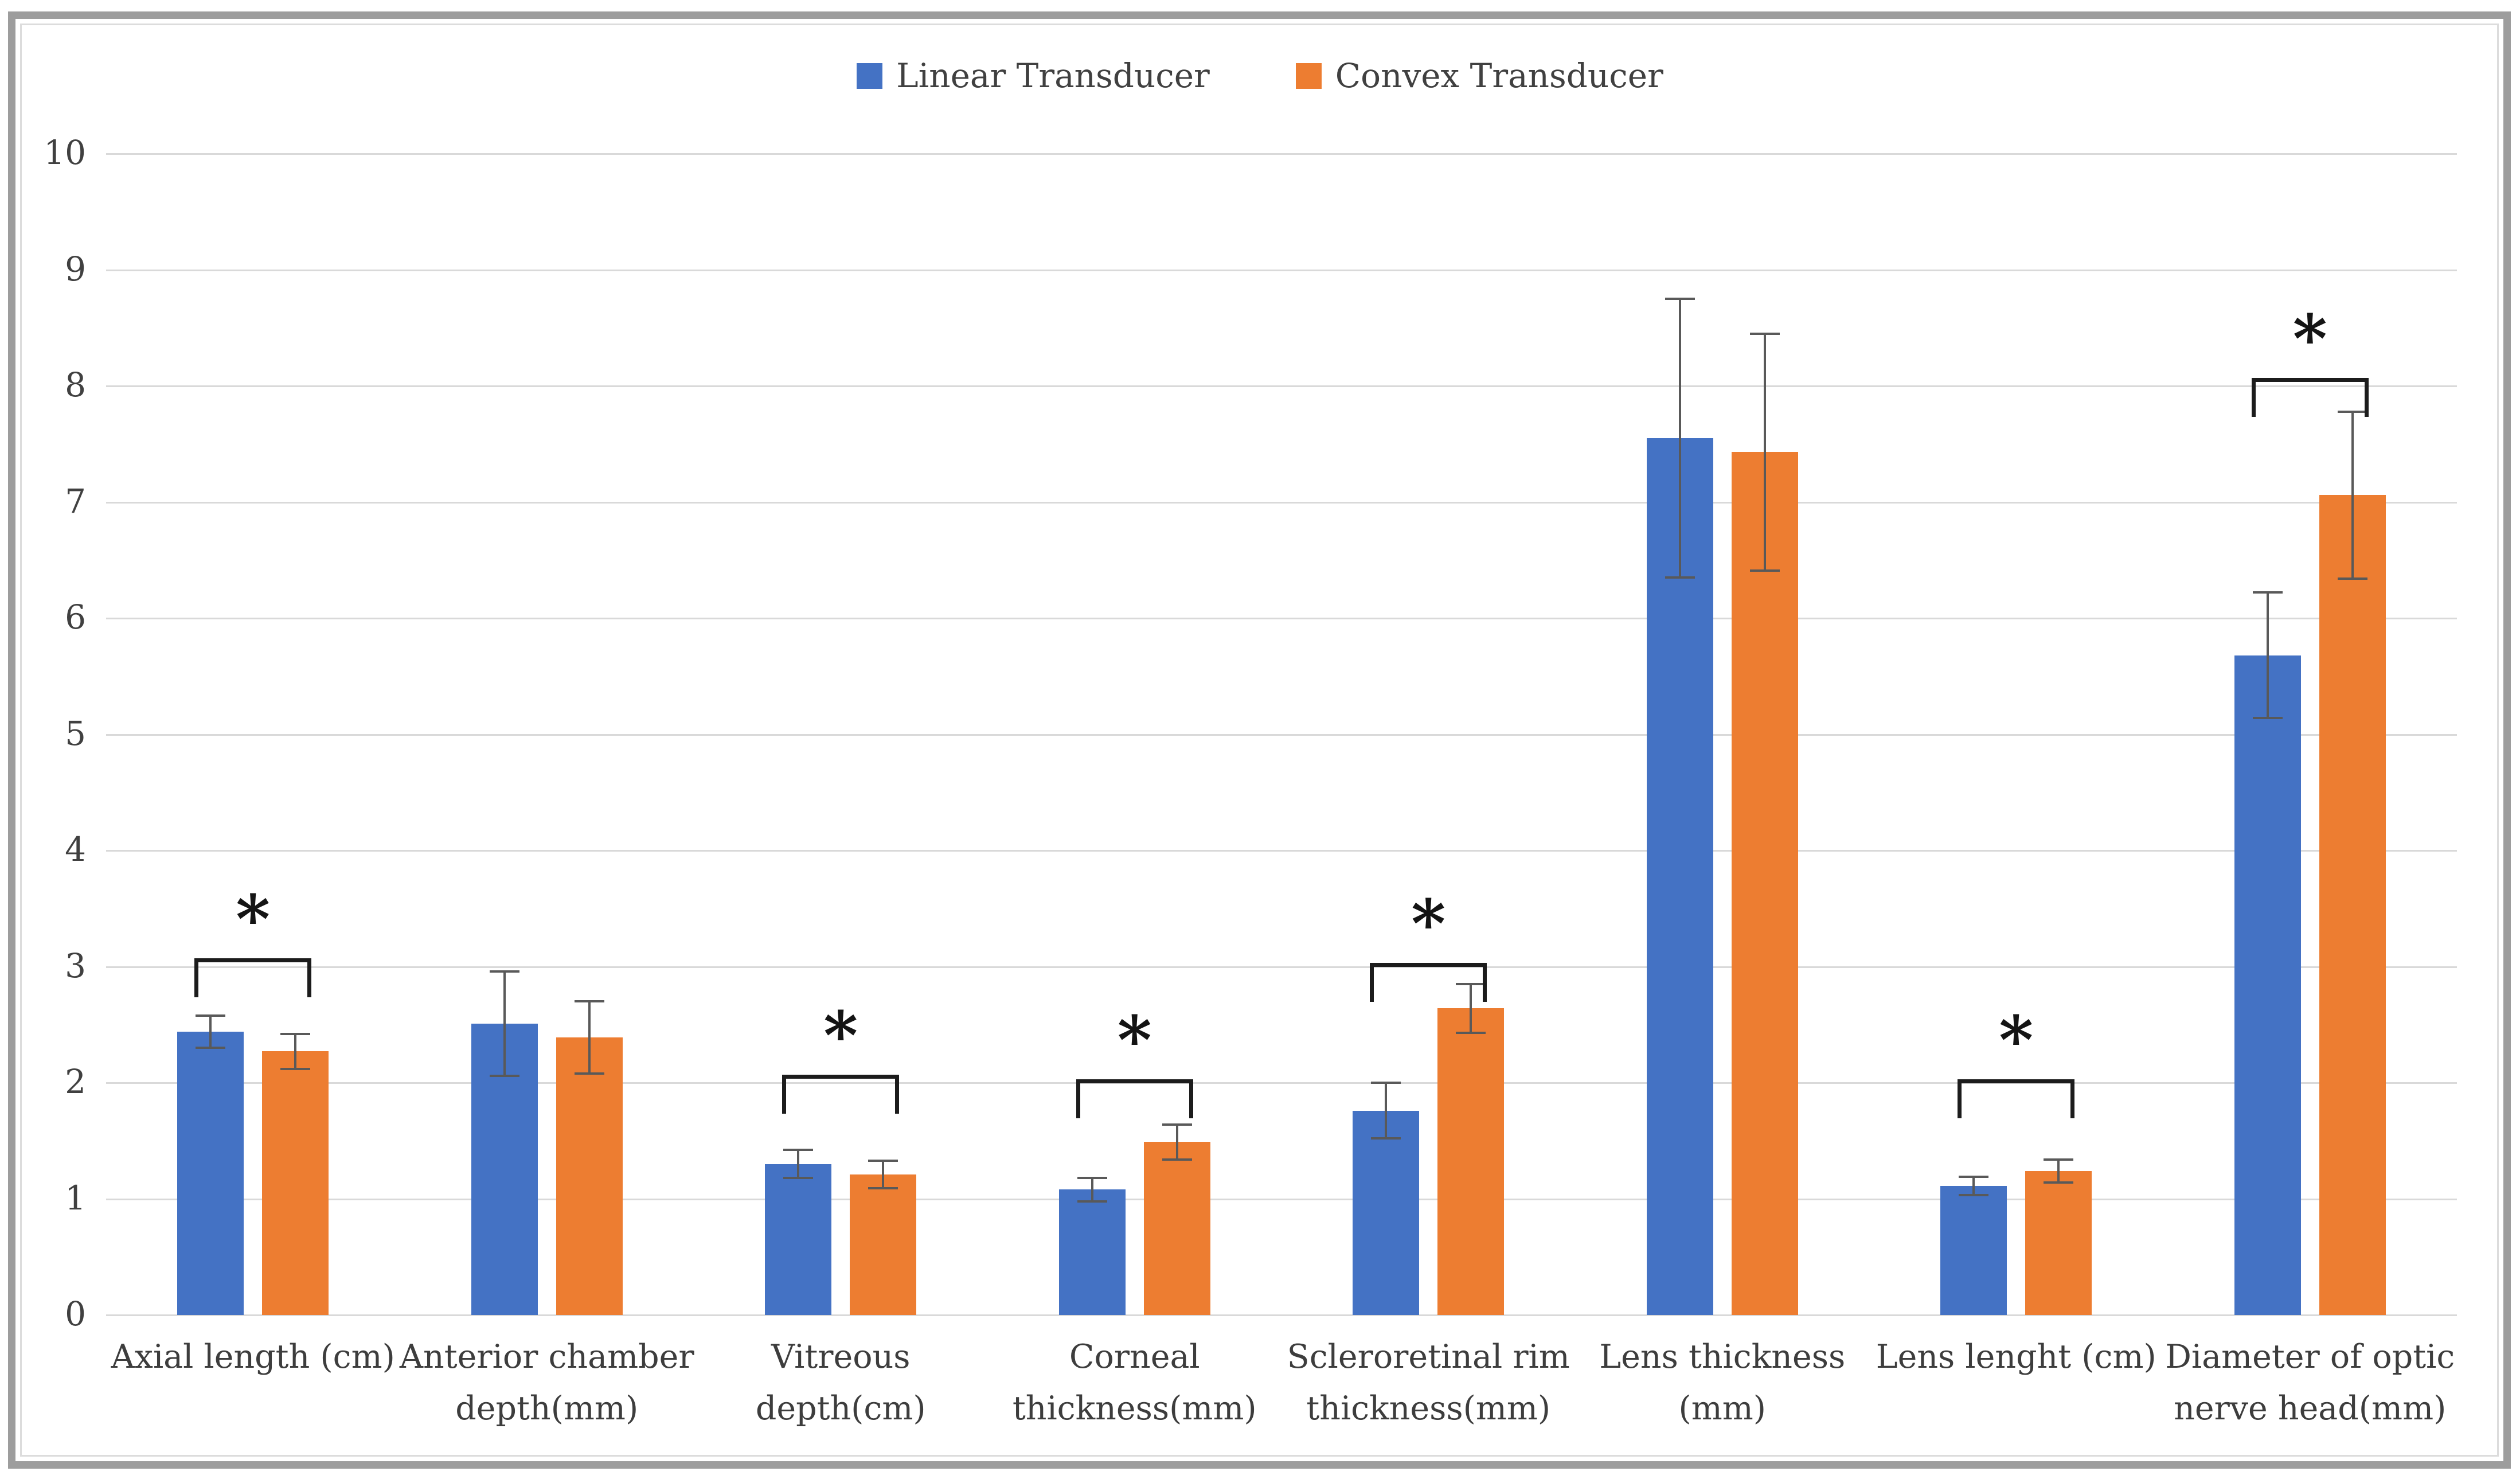 This screenshot has height=1479, width=2520. I want to click on x-axis-label-6: Lens lenght (cm), so click(2016, 1357).